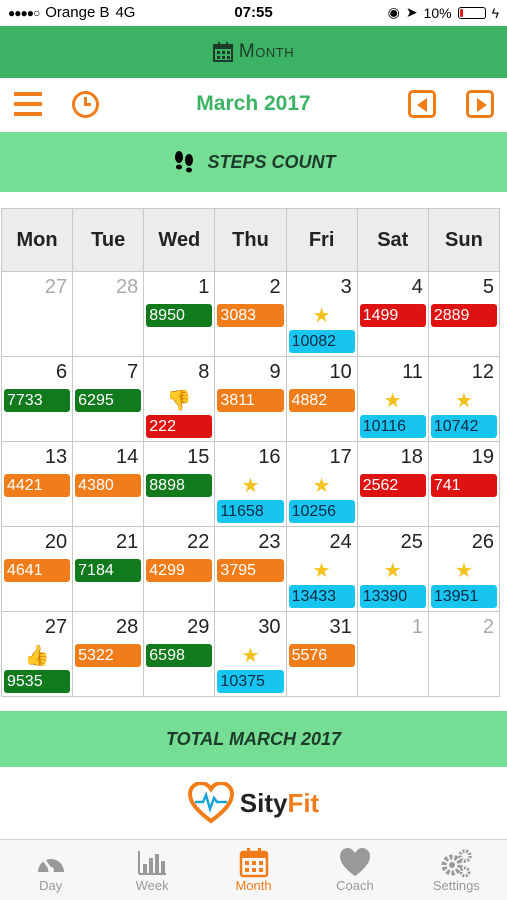 This screenshot has width=507, height=900. I want to click on total-month-header: TOTAL MARCH 2017, so click(253, 739).